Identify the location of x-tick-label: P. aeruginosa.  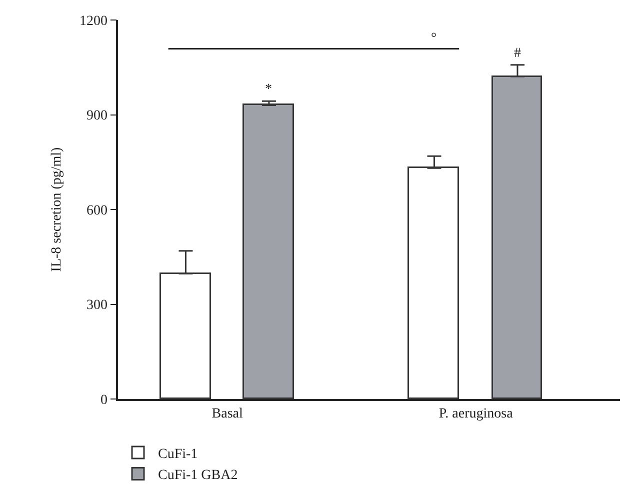
(476, 414).